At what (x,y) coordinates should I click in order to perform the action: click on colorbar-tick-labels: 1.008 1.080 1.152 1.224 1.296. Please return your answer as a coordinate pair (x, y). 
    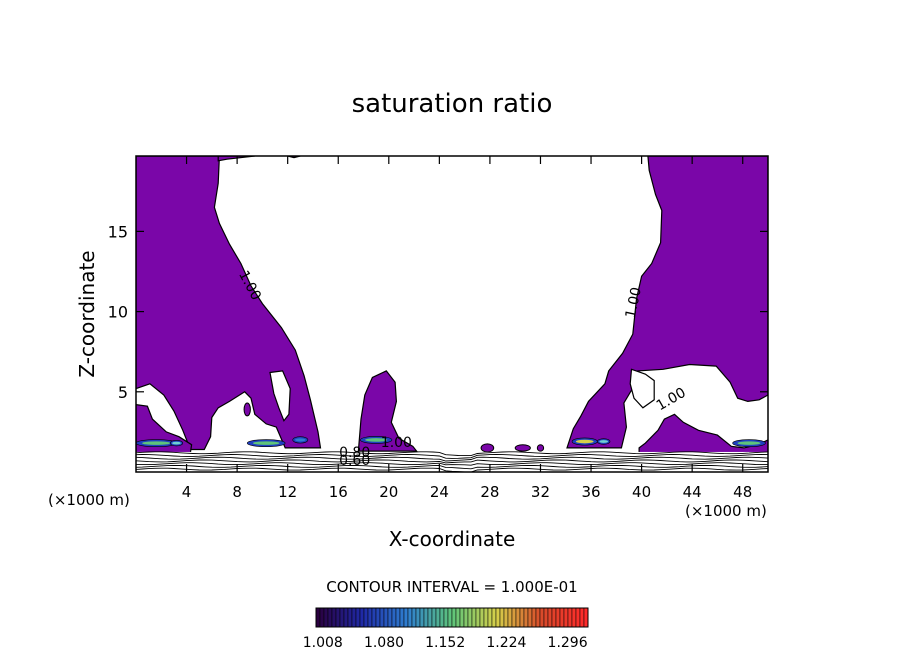
    Looking at the image, I should click on (445, 643).